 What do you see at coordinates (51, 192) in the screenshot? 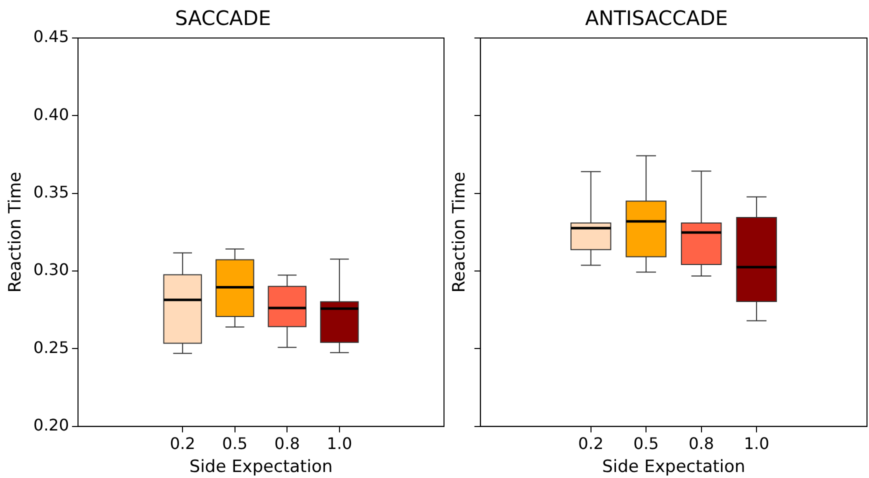
I see `y-tick-label: 0.35` at bounding box center [51, 192].